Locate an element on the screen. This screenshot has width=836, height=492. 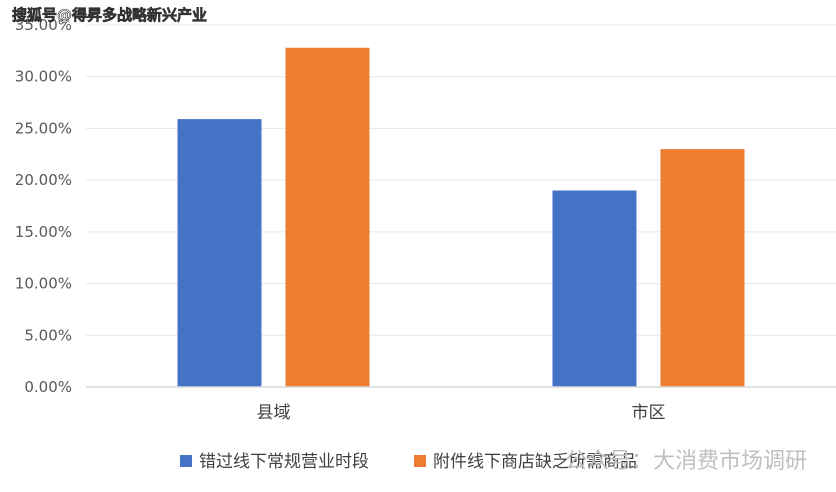
y-tick-label: 15.00% is located at coordinates (43, 232).